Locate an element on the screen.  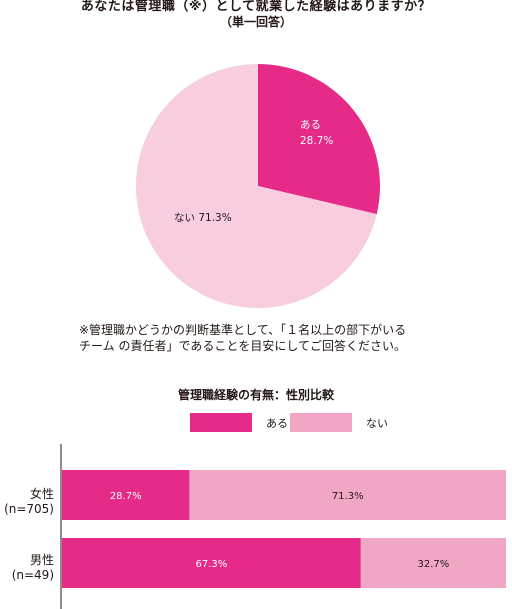
bar-segment-r1-s1 is located at coordinates (433, 563).